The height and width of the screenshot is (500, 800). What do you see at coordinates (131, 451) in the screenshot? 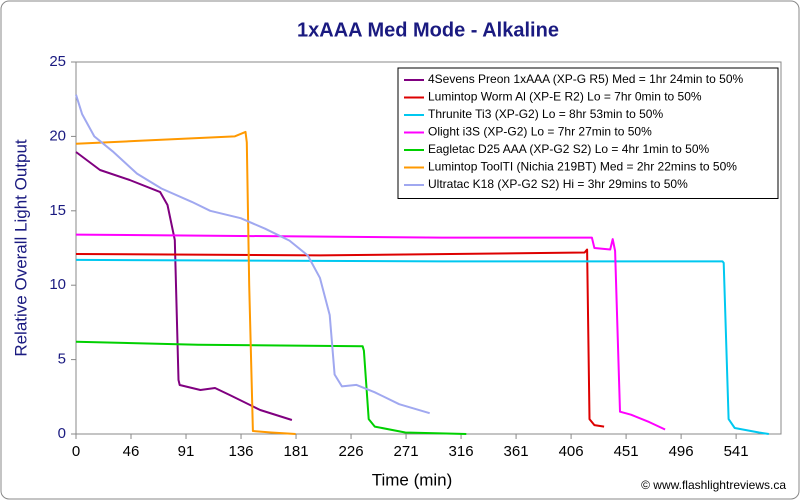
I see `x-tick-label: 46` at bounding box center [131, 451].